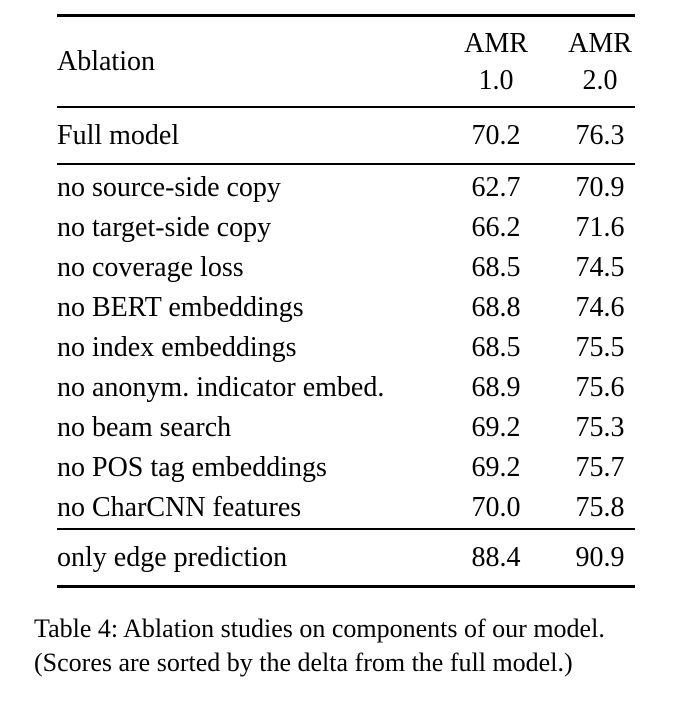  I want to click on amr1-value: 68.8, so click(496, 307).